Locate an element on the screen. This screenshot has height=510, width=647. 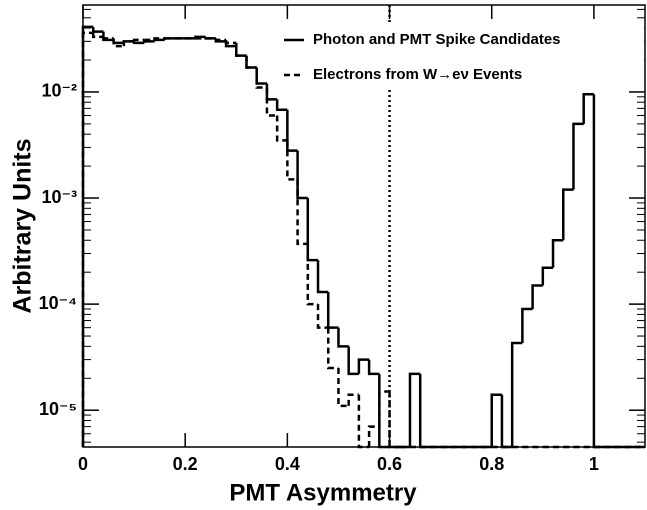
x-tick-label: 0 is located at coordinates (83, 464).